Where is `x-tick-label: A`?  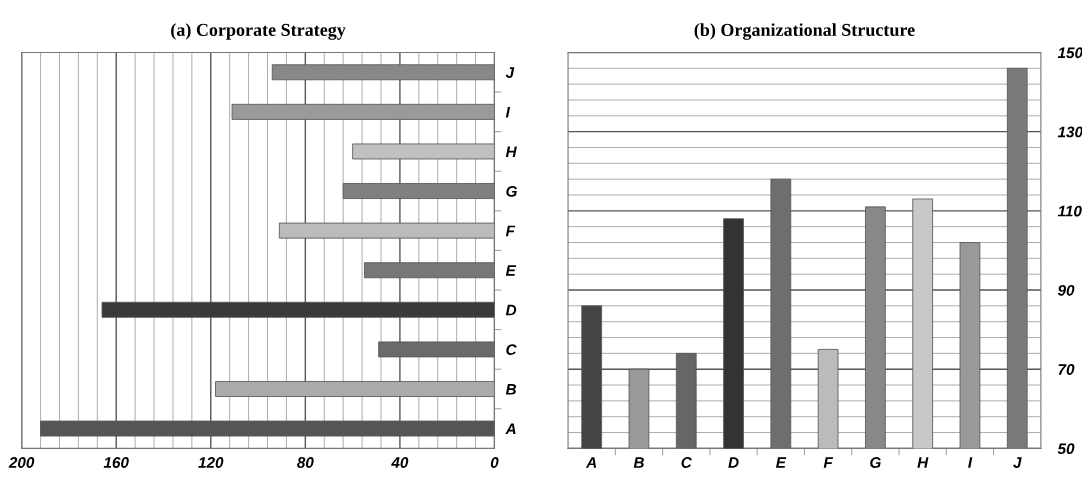
x-tick-label: A is located at coordinates (591, 462).